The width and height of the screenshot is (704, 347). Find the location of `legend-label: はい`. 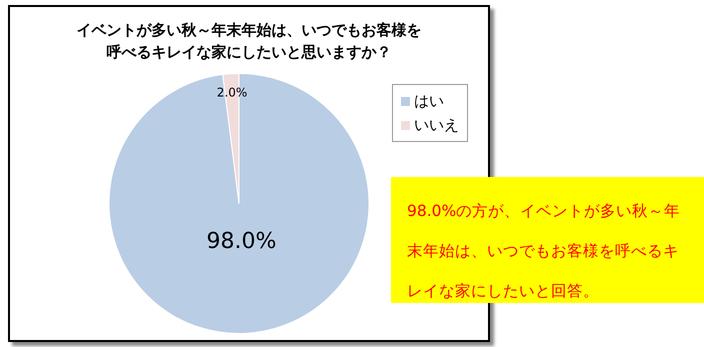

legend-label: はい is located at coordinates (429, 101).